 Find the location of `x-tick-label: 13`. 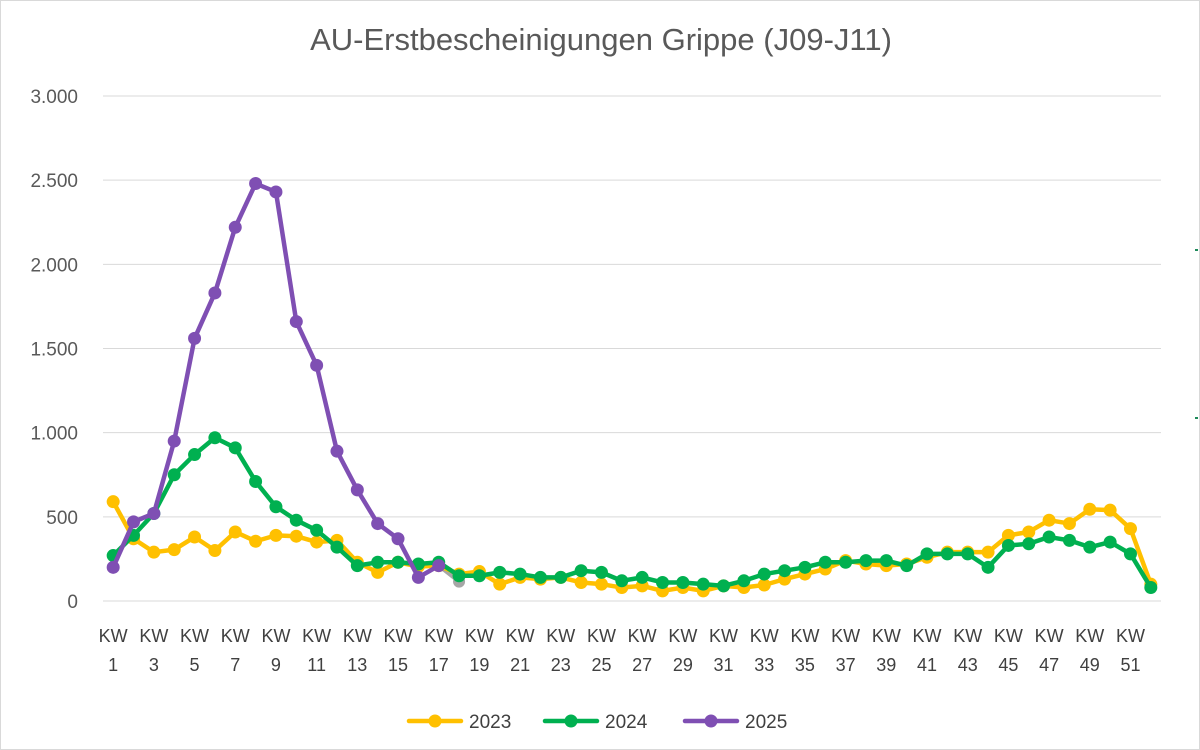

x-tick-label: 13 is located at coordinates (357, 665).